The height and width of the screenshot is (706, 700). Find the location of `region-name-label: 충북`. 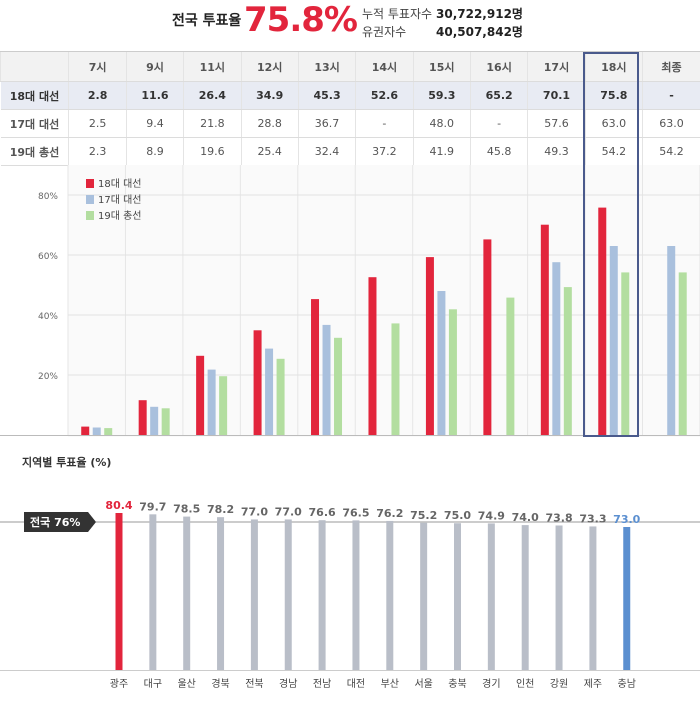

region-name-label: 충북 is located at coordinates (457, 684).